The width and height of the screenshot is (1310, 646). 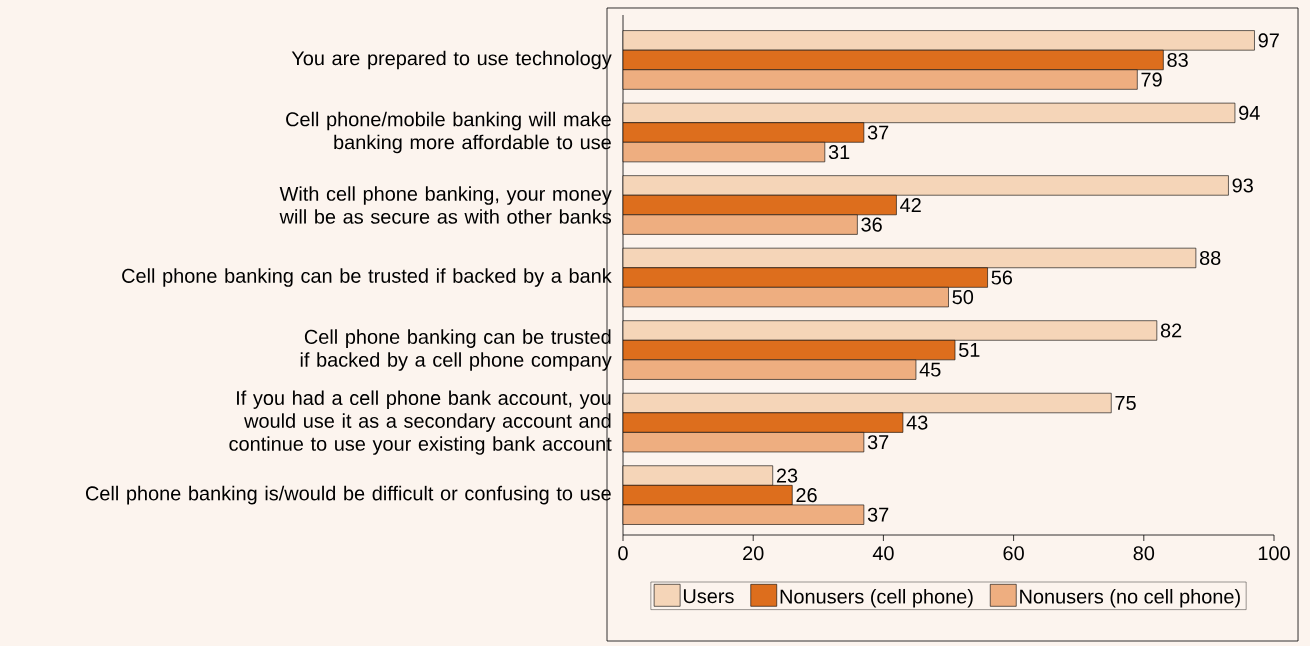 What do you see at coordinates (1151, 79) in the screenshot?
I see `data-label: 79` at bounding box center [1151, 79].